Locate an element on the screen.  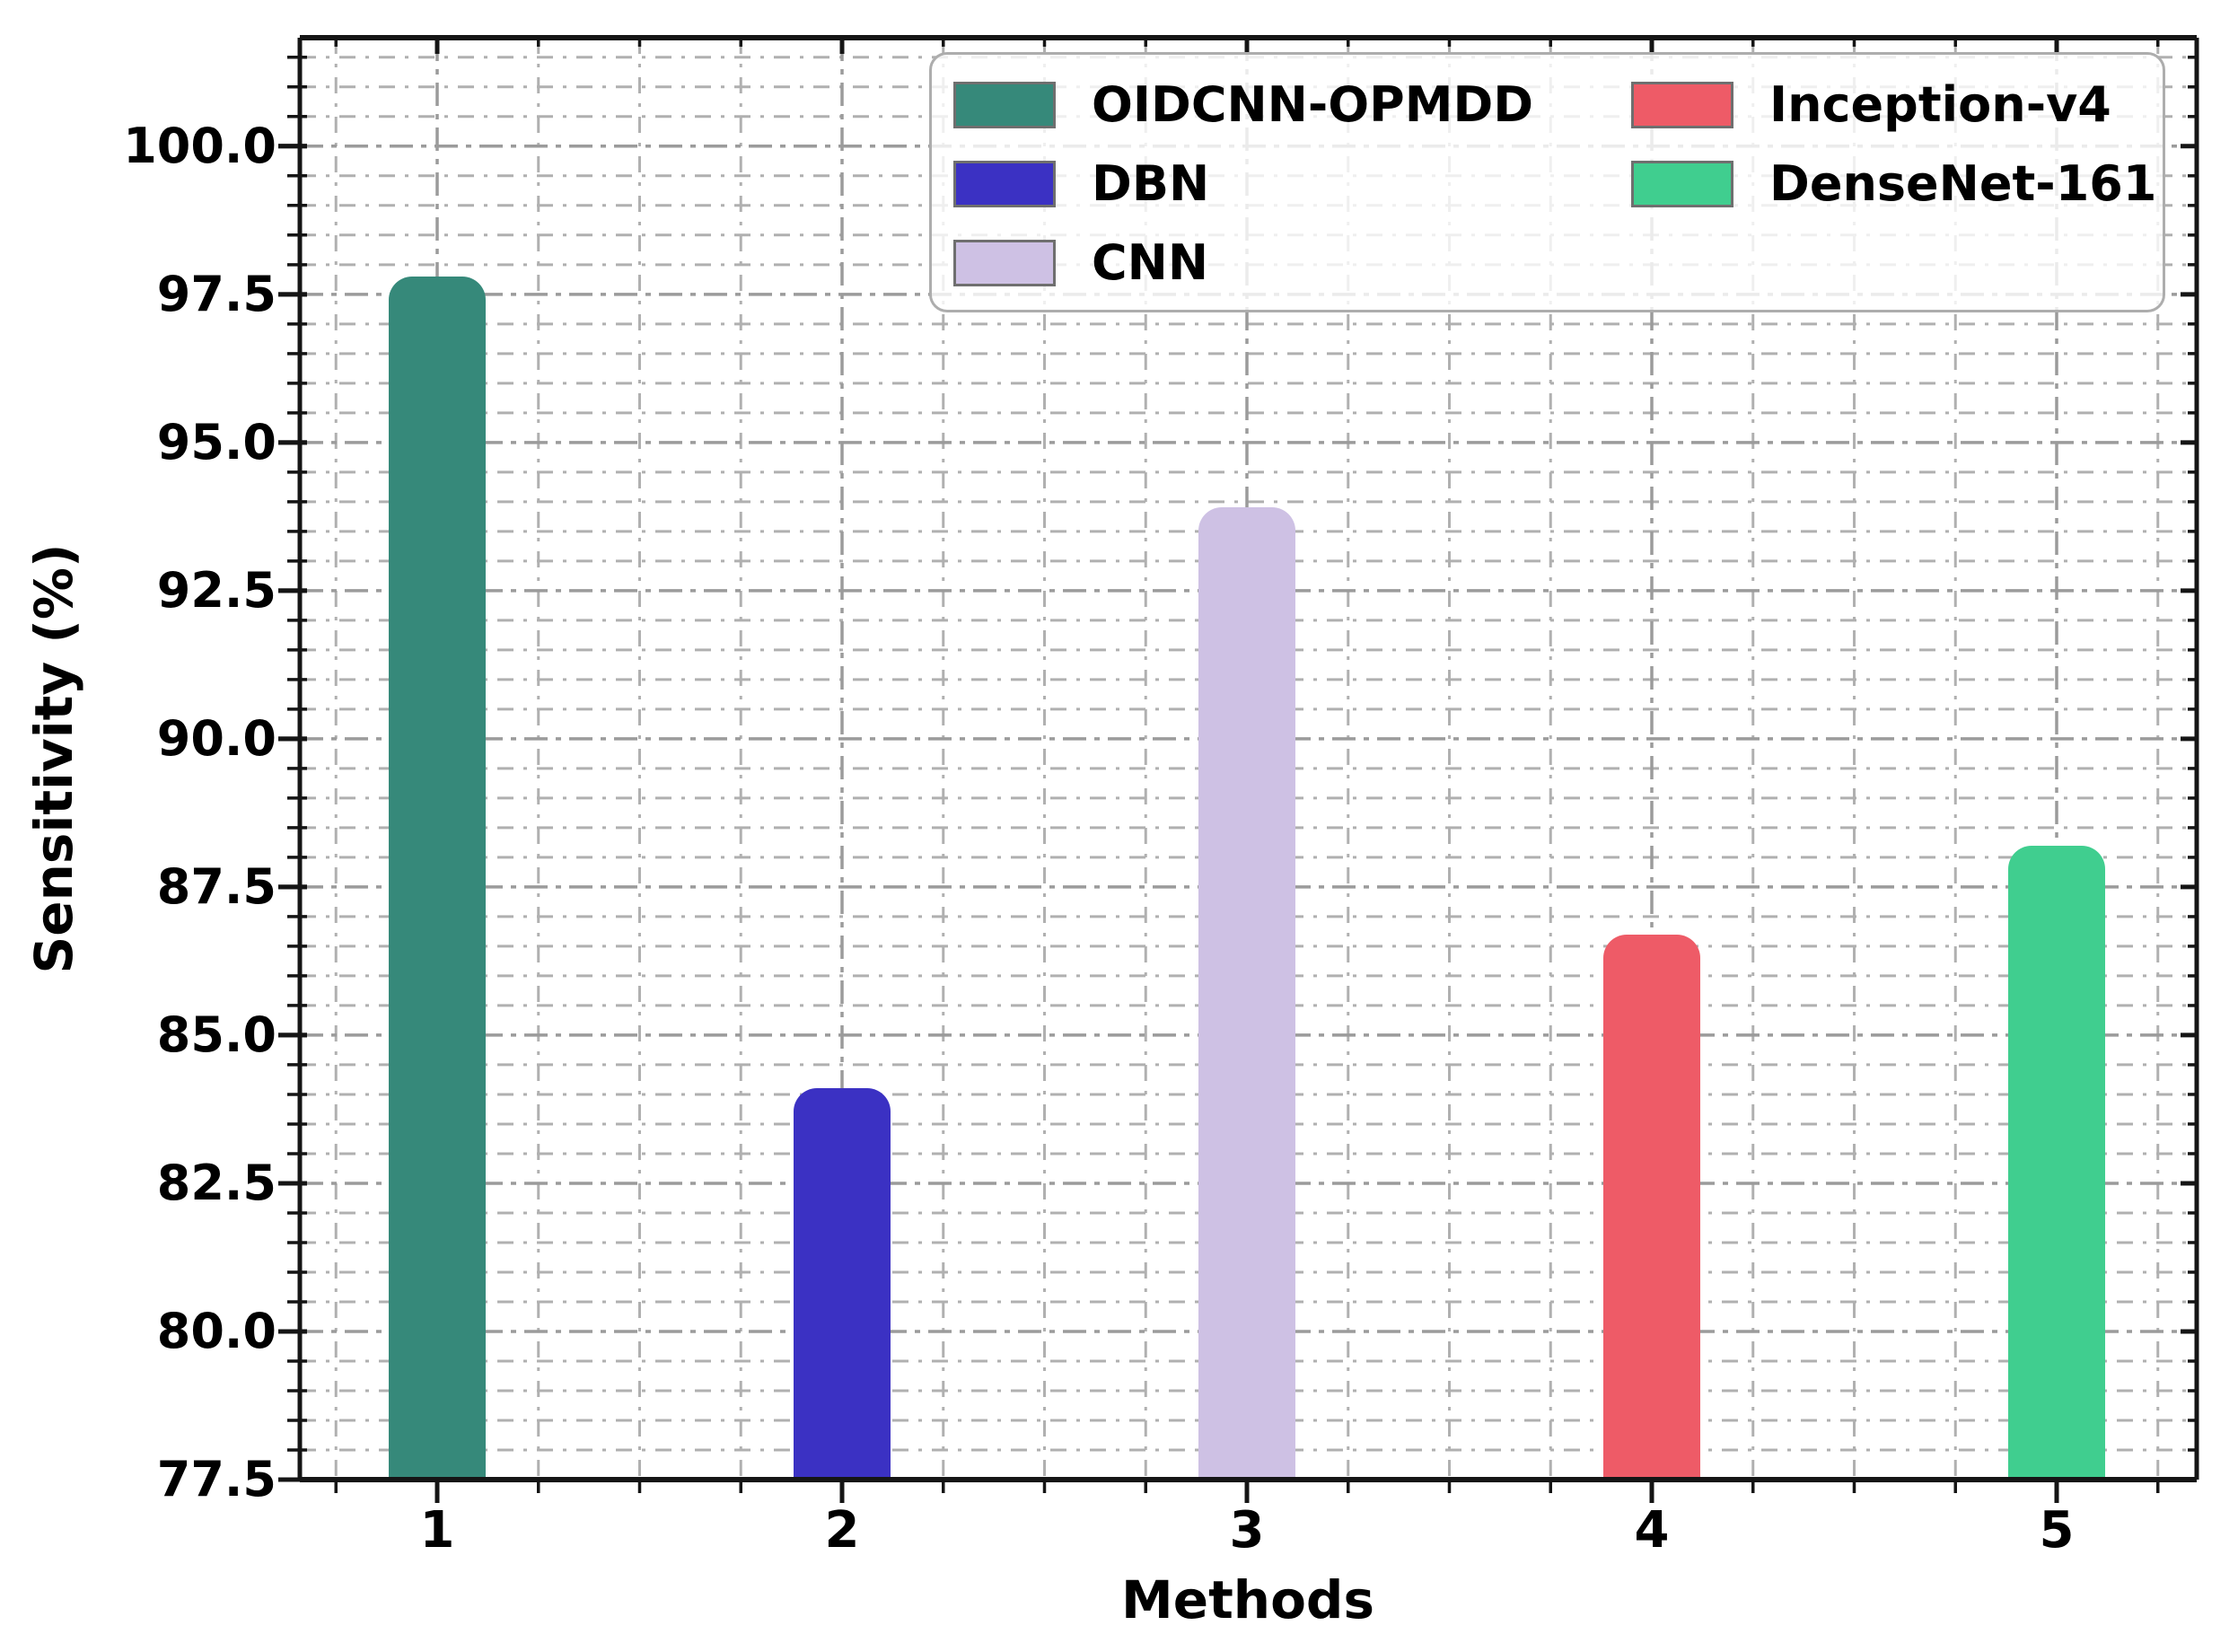
y-tick-label: 82.5 is located at coordinates (216, 1182).